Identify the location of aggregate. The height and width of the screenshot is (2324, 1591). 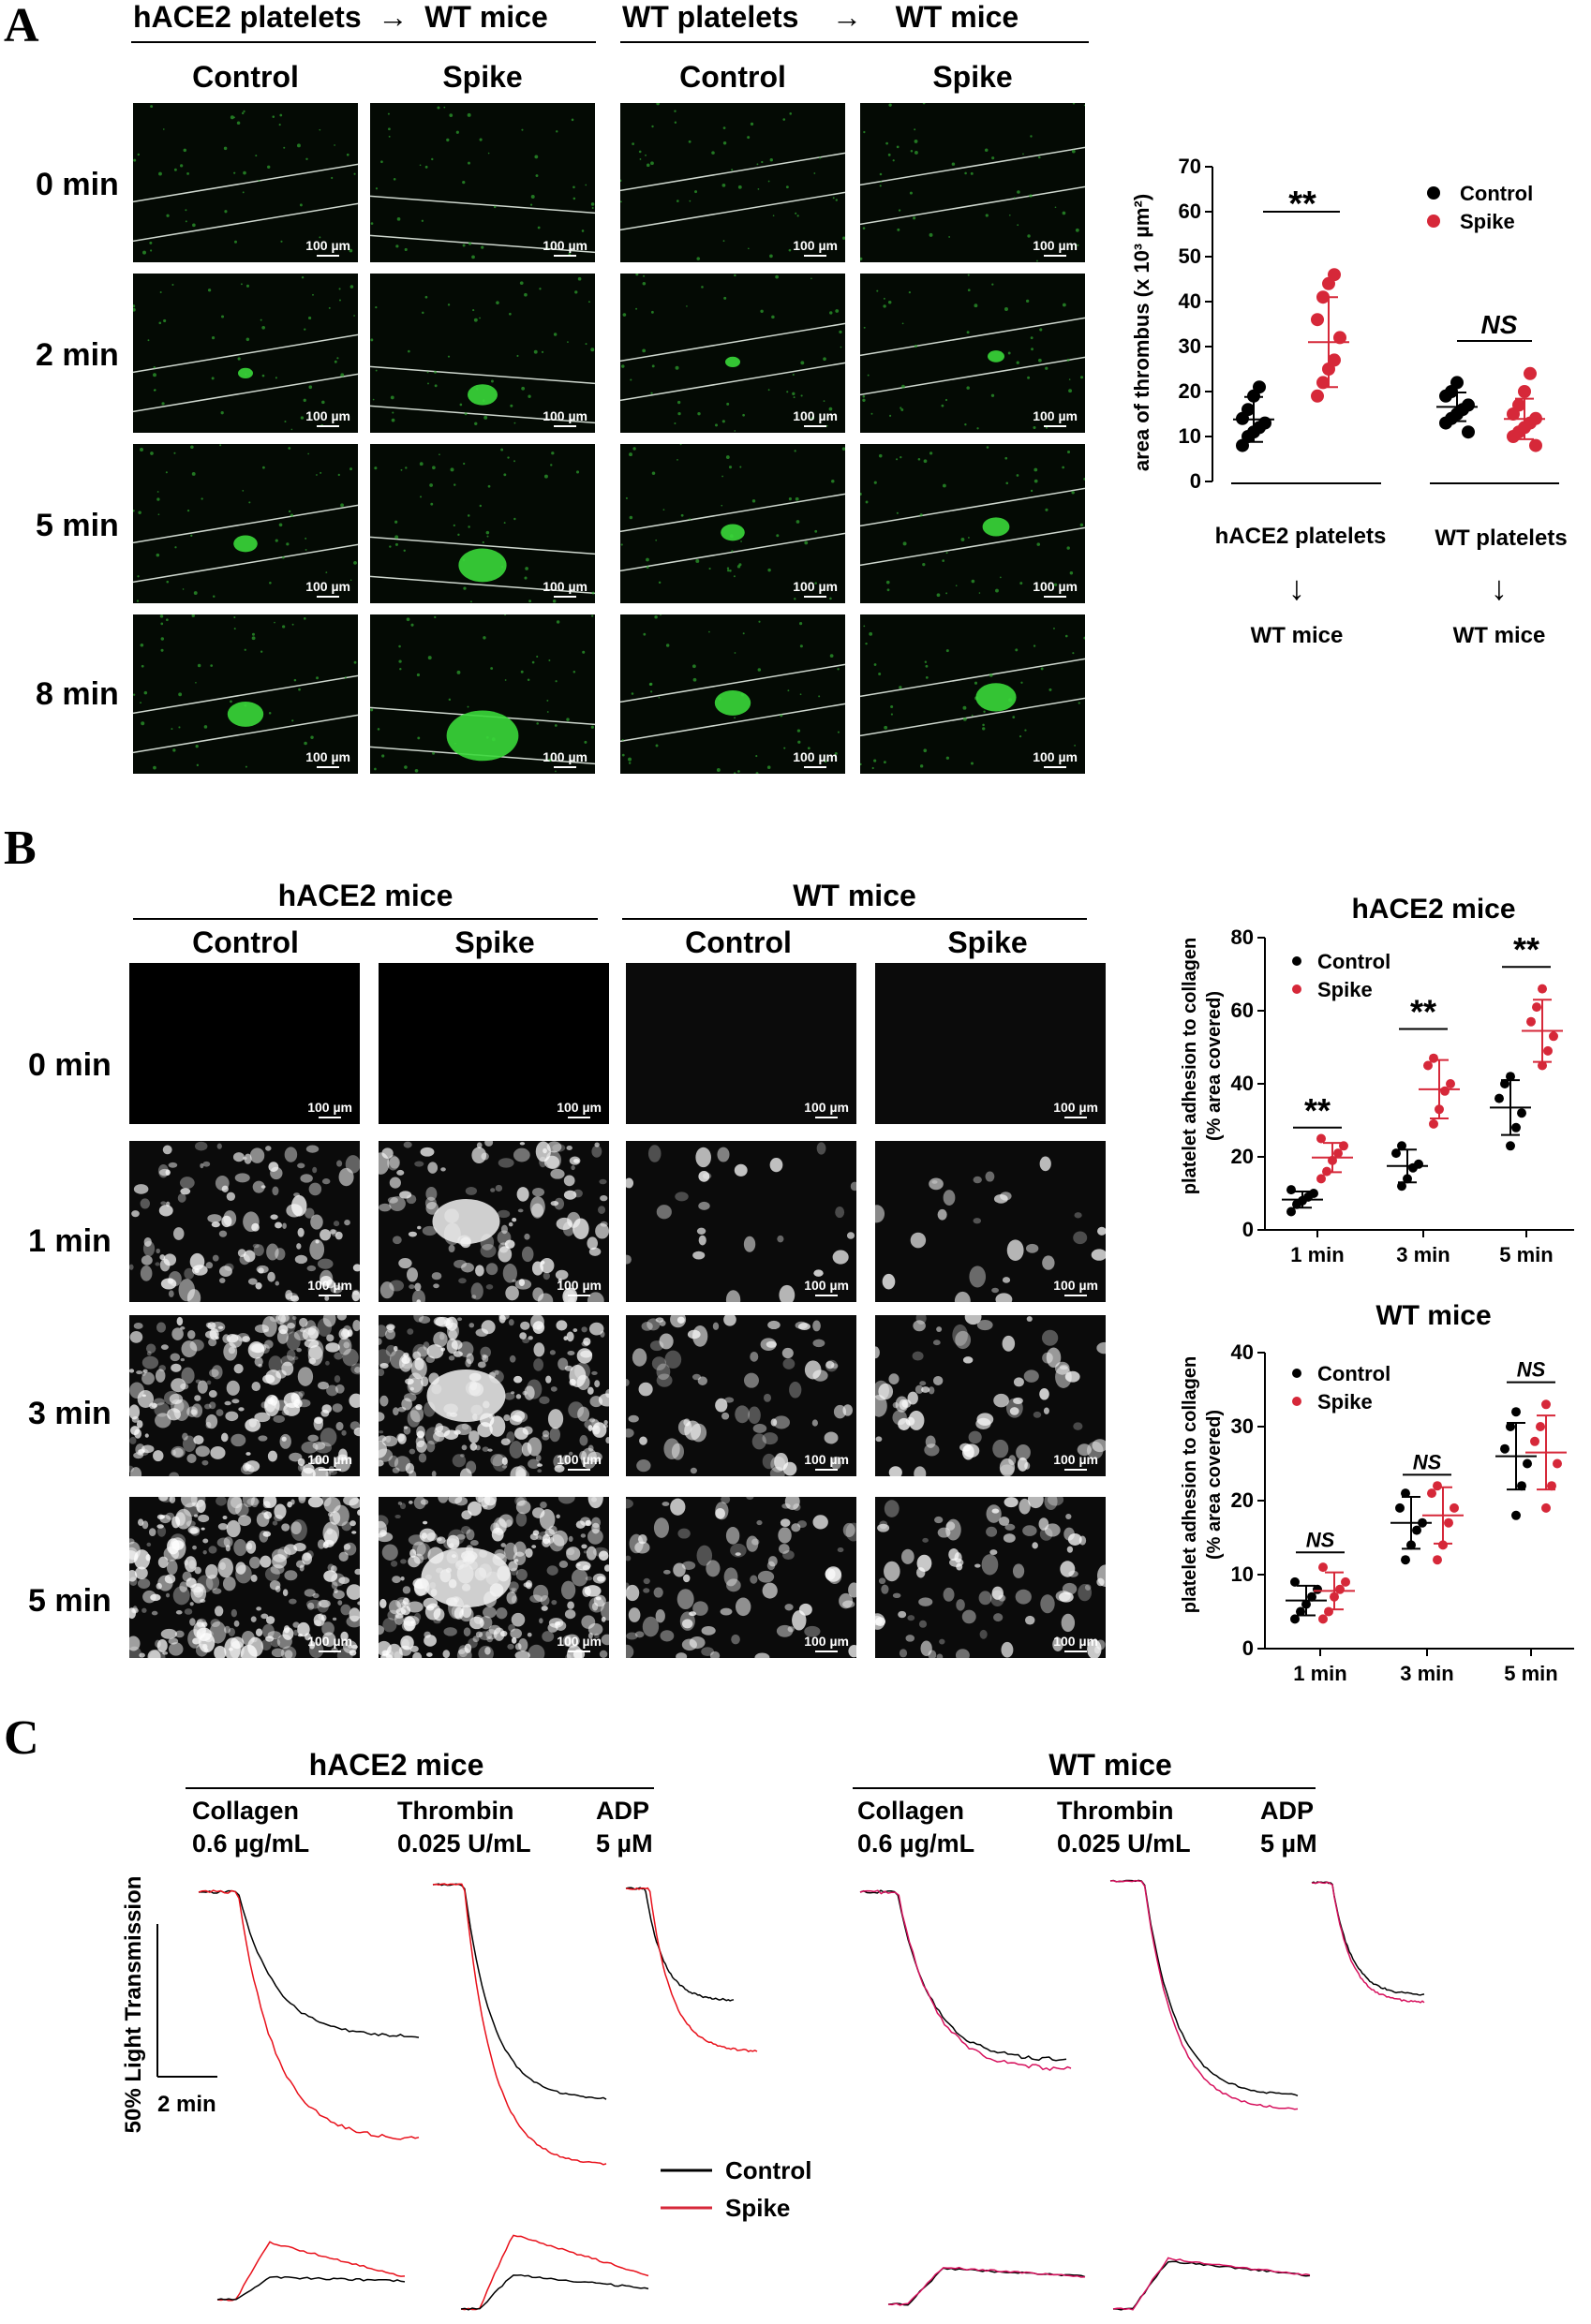
(466, 1395).